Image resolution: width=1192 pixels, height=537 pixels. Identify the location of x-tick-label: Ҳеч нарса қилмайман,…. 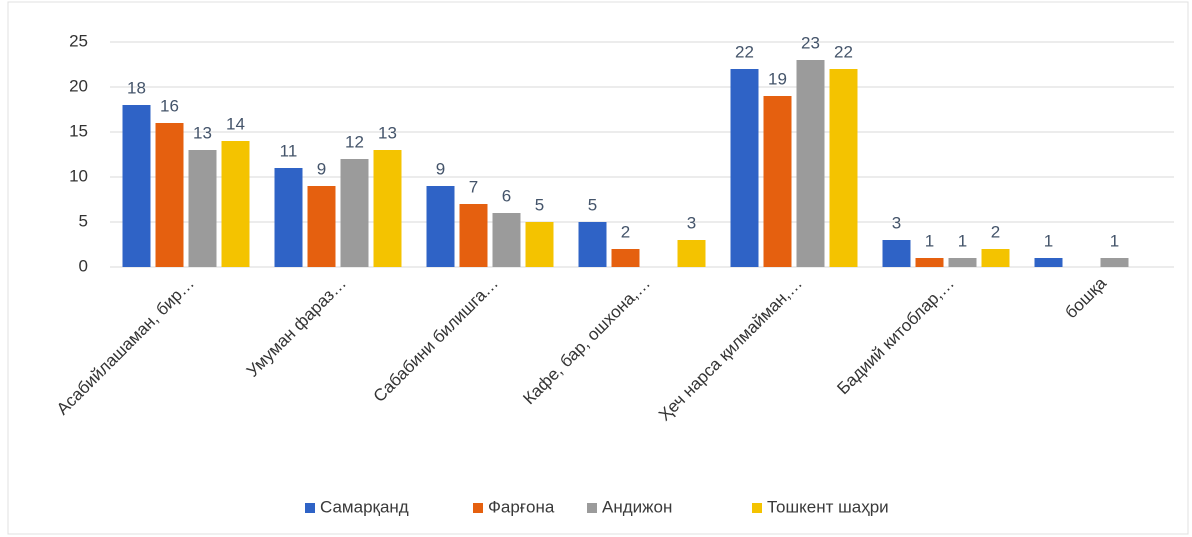
(730, 349).